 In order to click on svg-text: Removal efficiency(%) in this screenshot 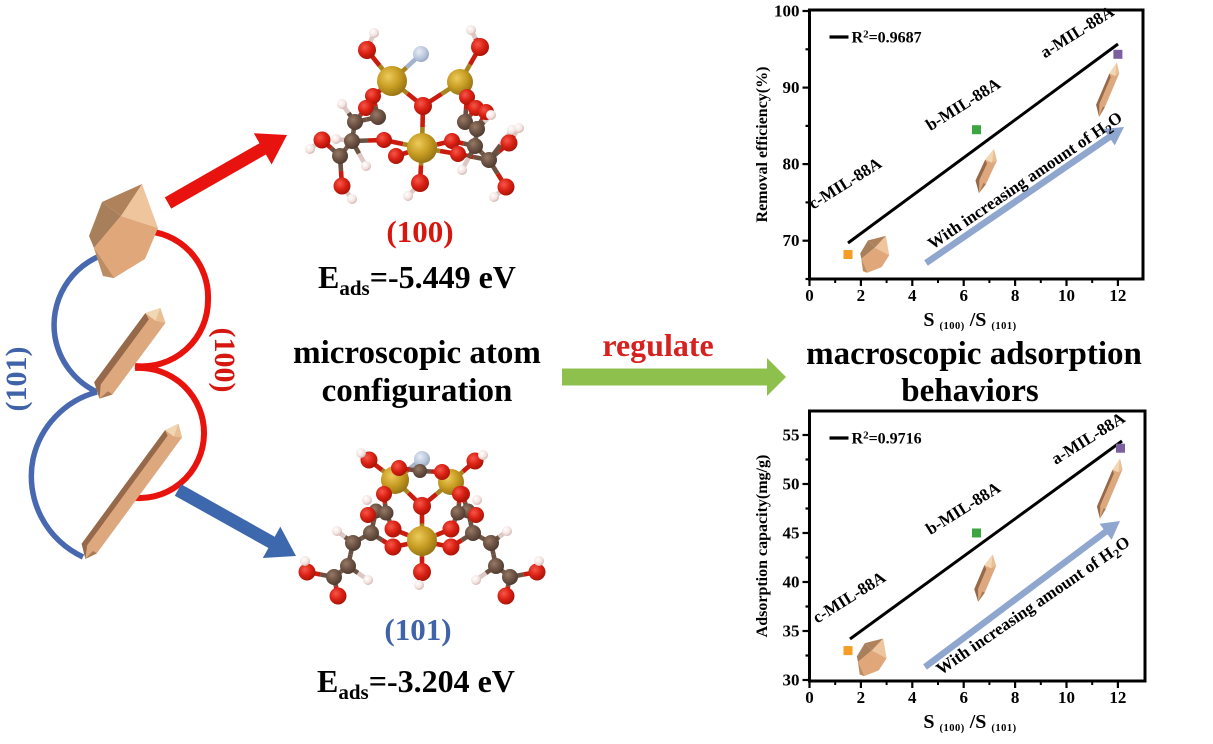, I will do `click(762, 145)`.